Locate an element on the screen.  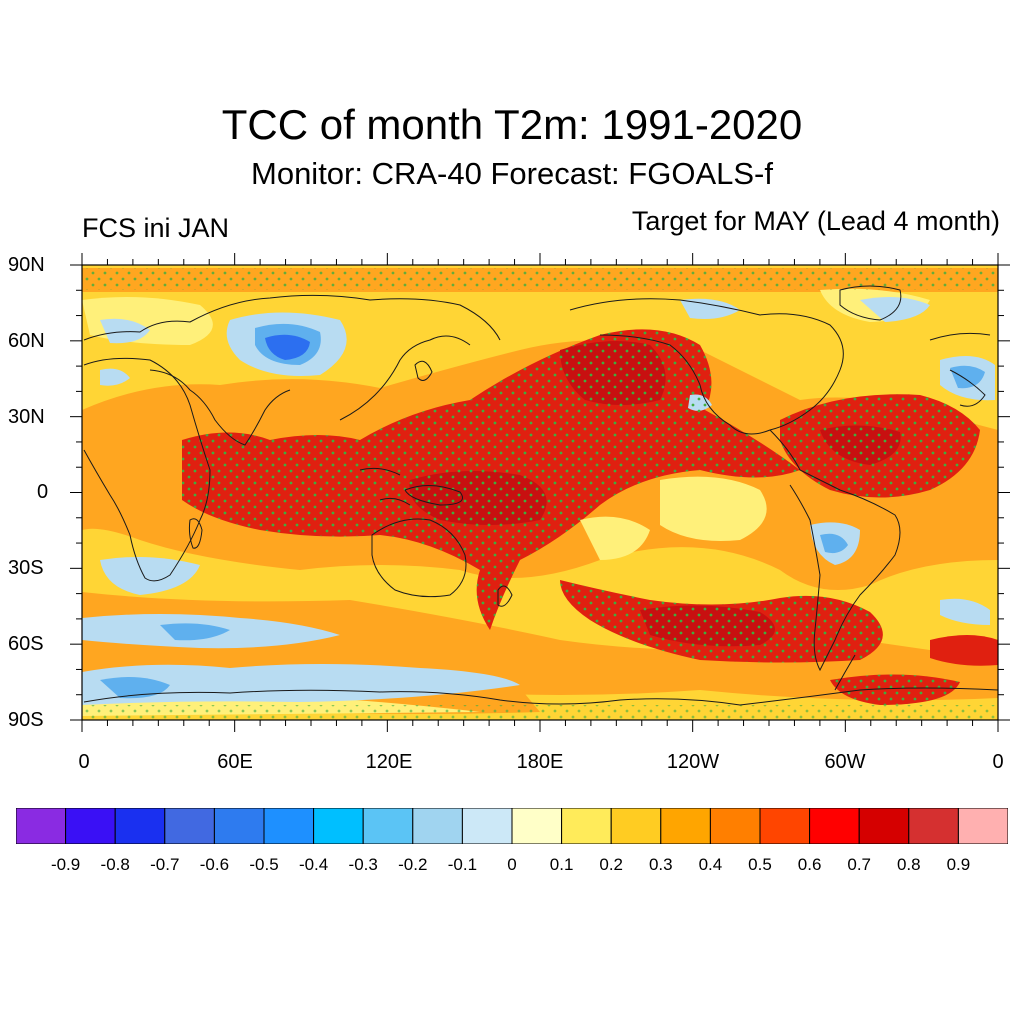
deep-blue-regions is located at coordinates (287, 347).